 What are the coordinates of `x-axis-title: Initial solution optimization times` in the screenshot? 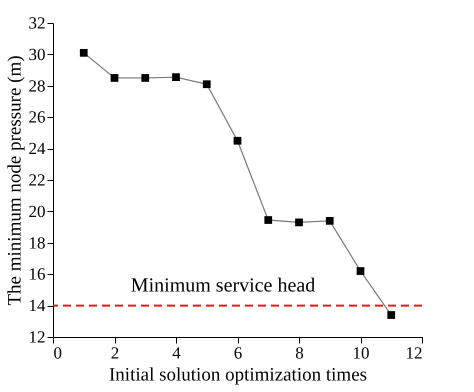 It's located at (238, 375).